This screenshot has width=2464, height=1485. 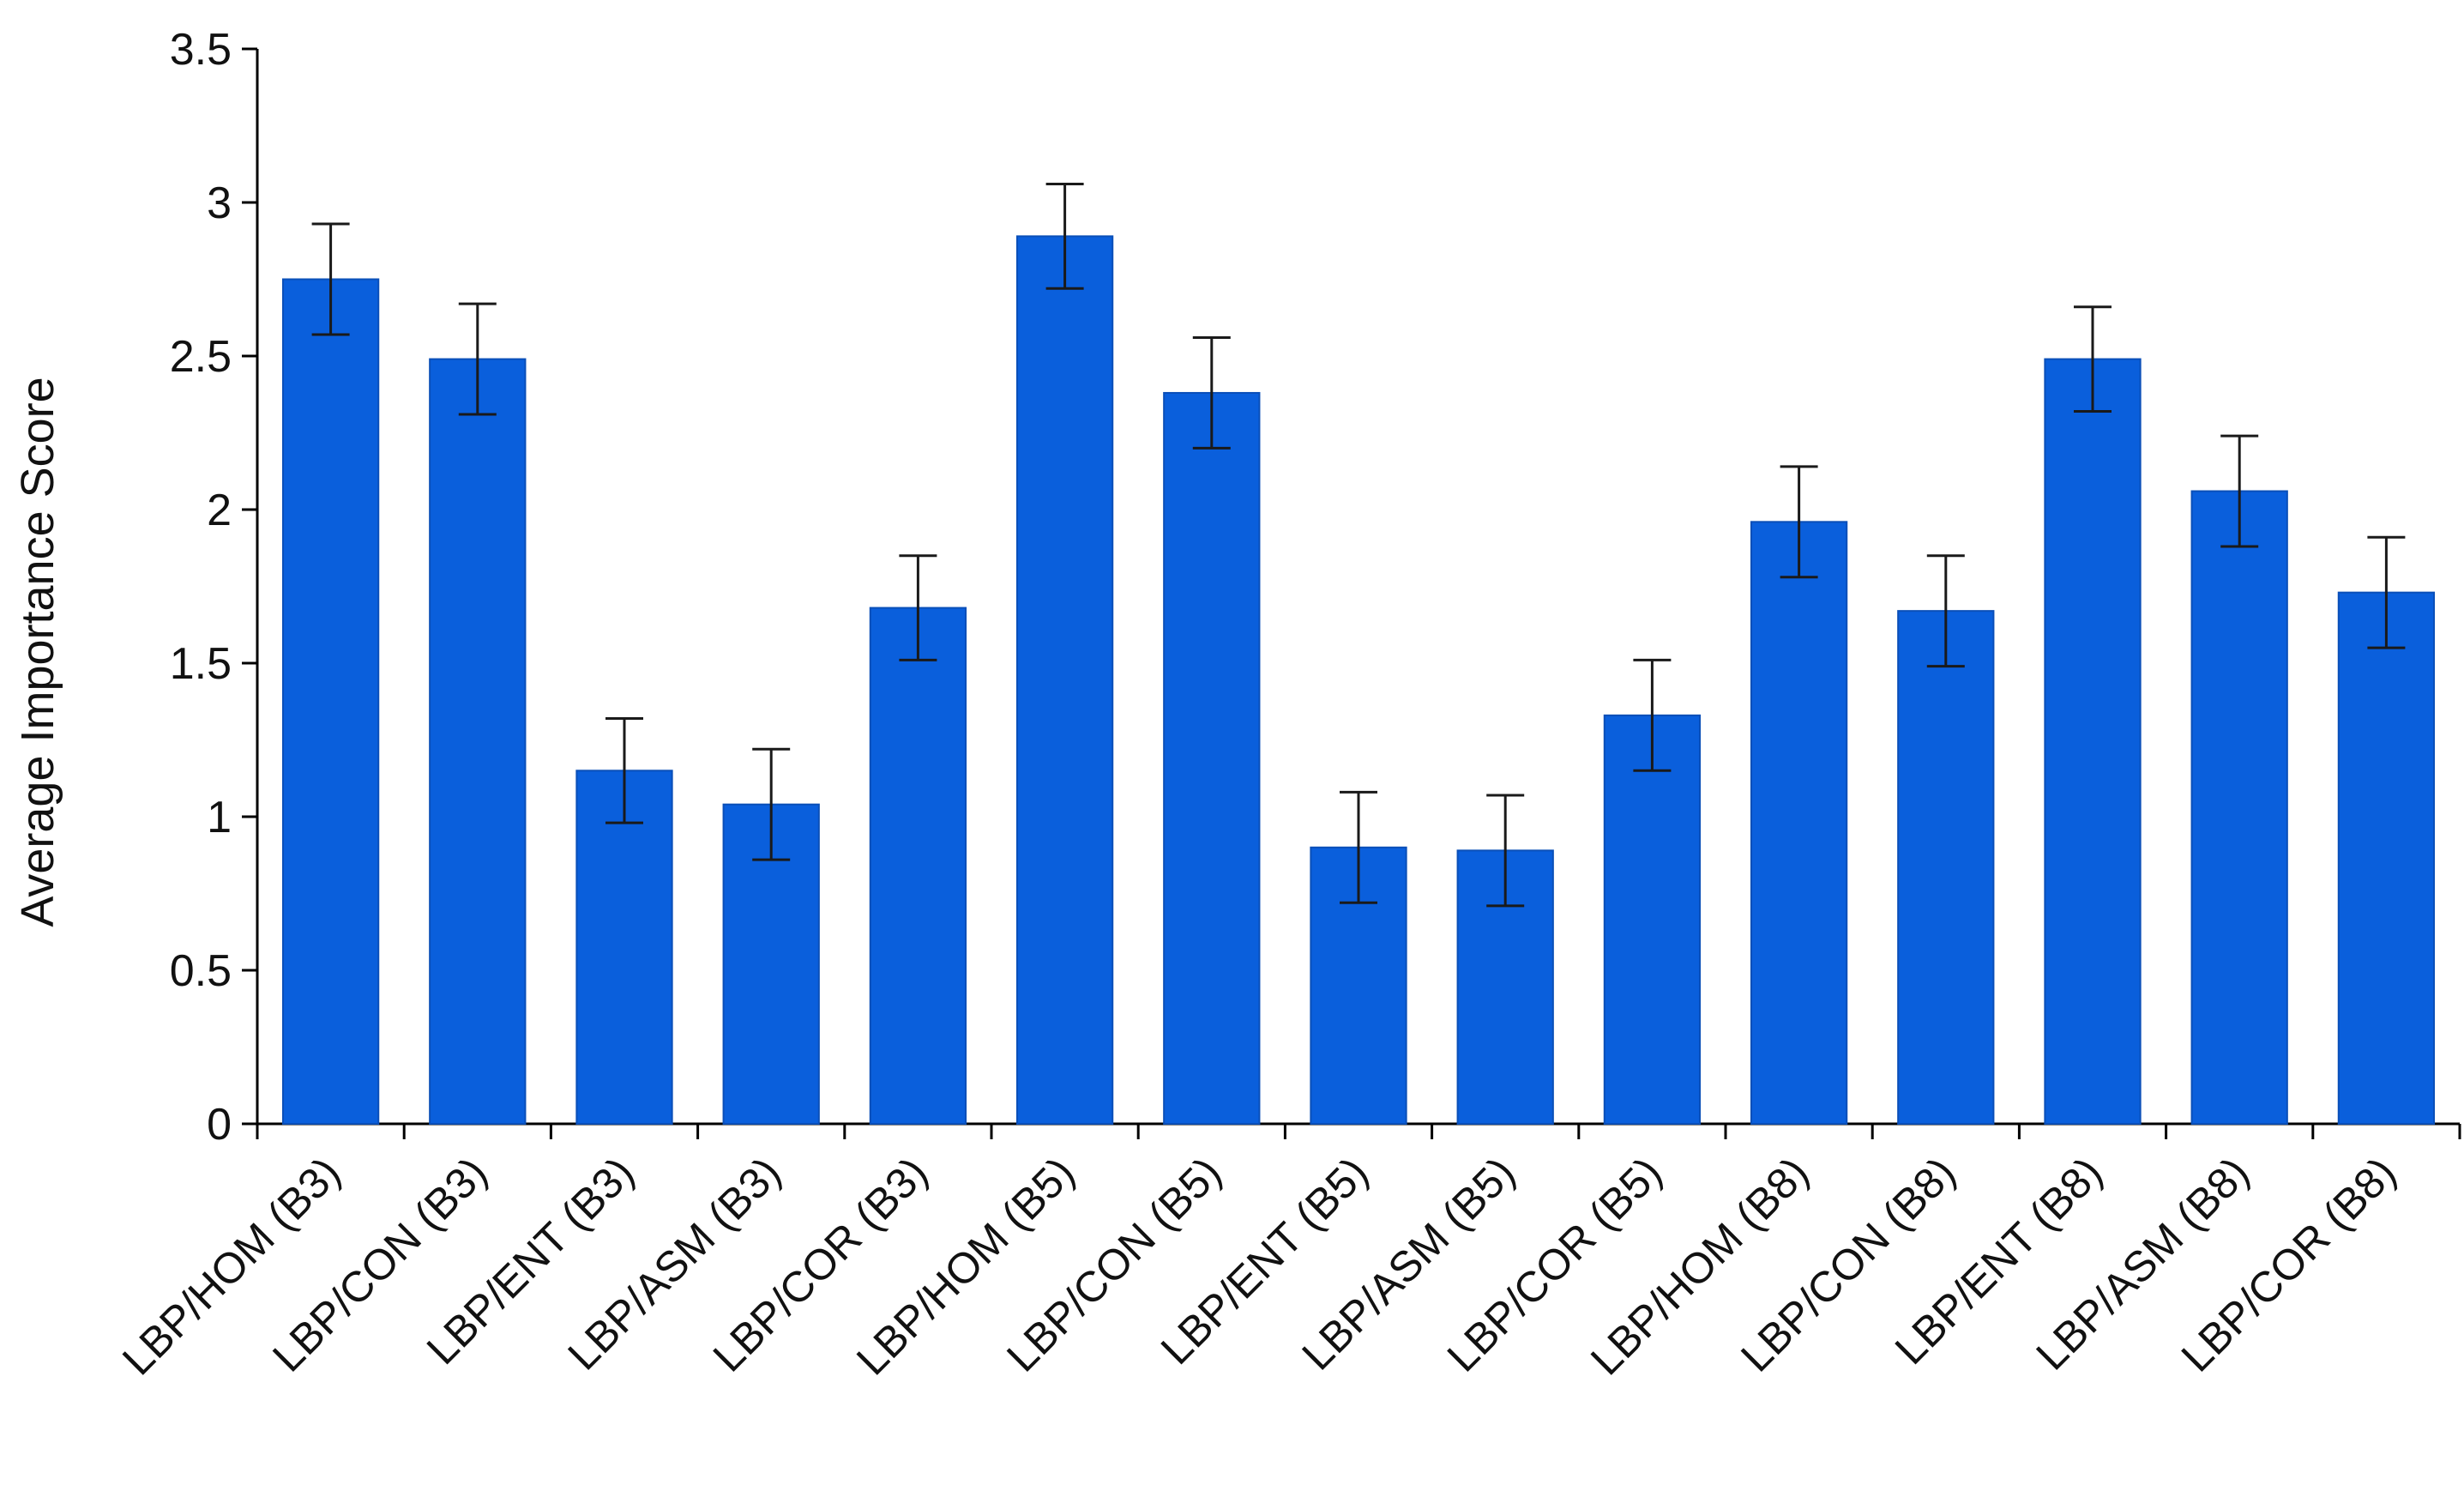 What do you see at coordinates (201, 357) in the screenshot?
I see `y-tick-label: 2.5` at bounding box center [201, 357].